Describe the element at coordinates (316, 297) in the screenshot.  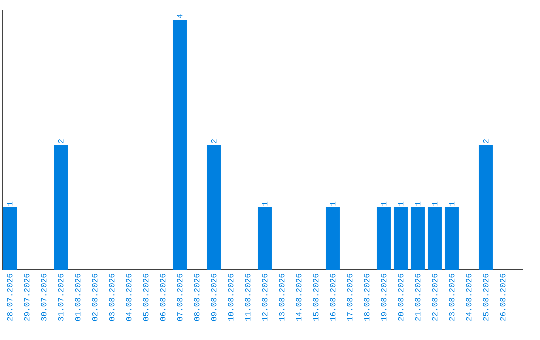
I see `x-tick-label: 15.08.2026` at that location.